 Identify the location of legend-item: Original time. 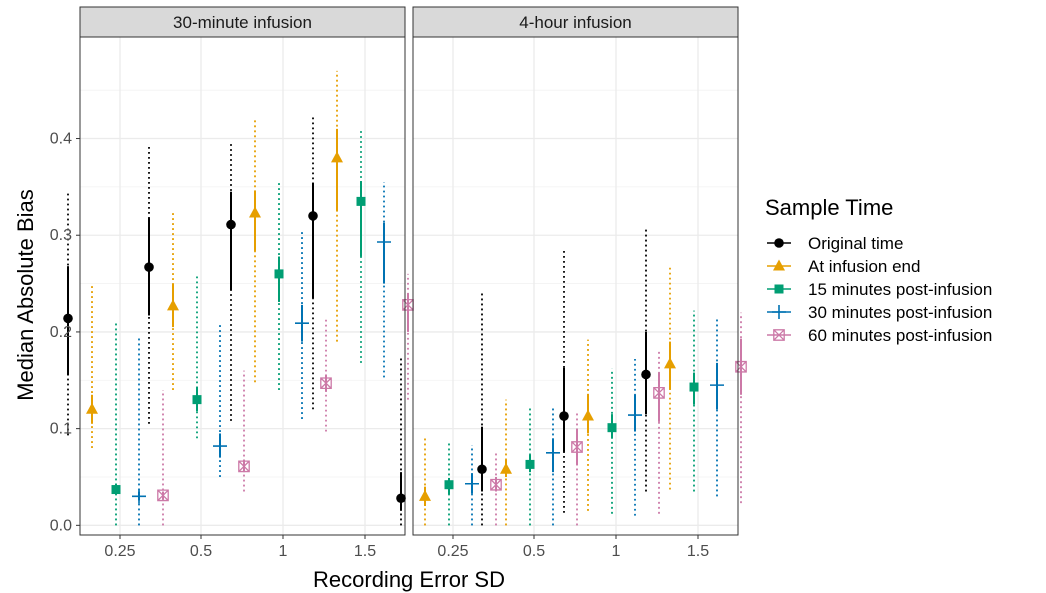
(835, 243).